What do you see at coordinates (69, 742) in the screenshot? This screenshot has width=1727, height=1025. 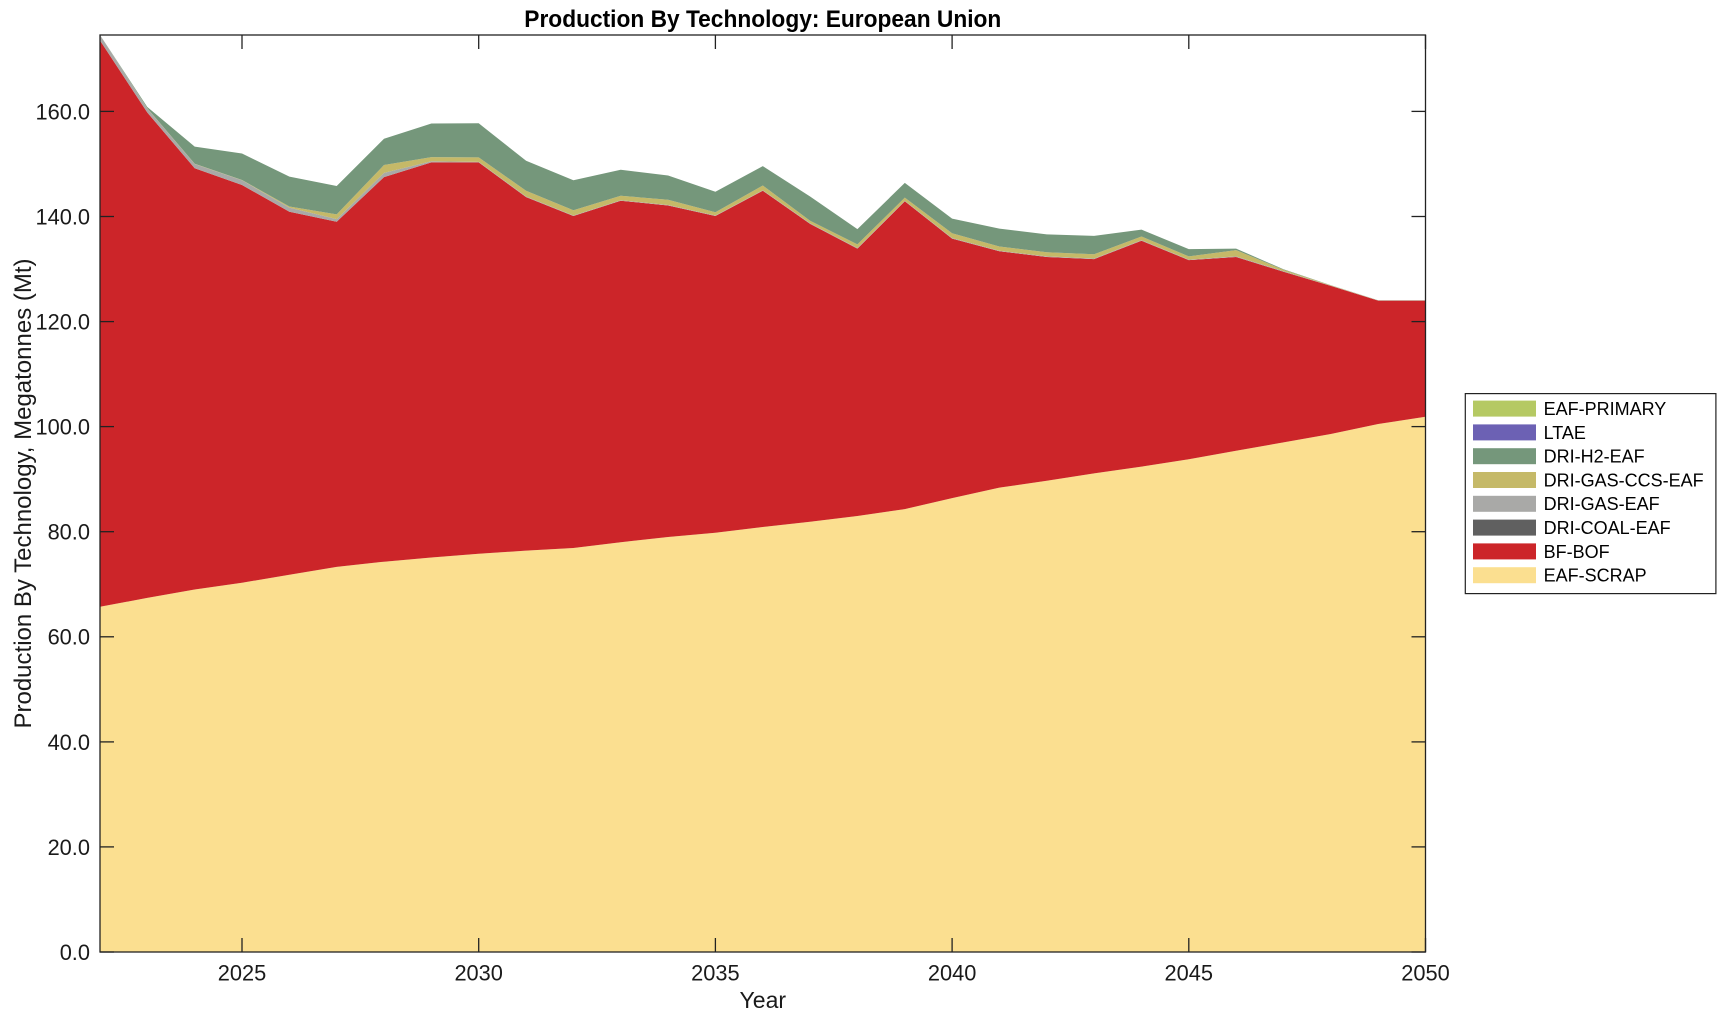 I see `svg-text: 40.0` at bounding box center [69, 742].